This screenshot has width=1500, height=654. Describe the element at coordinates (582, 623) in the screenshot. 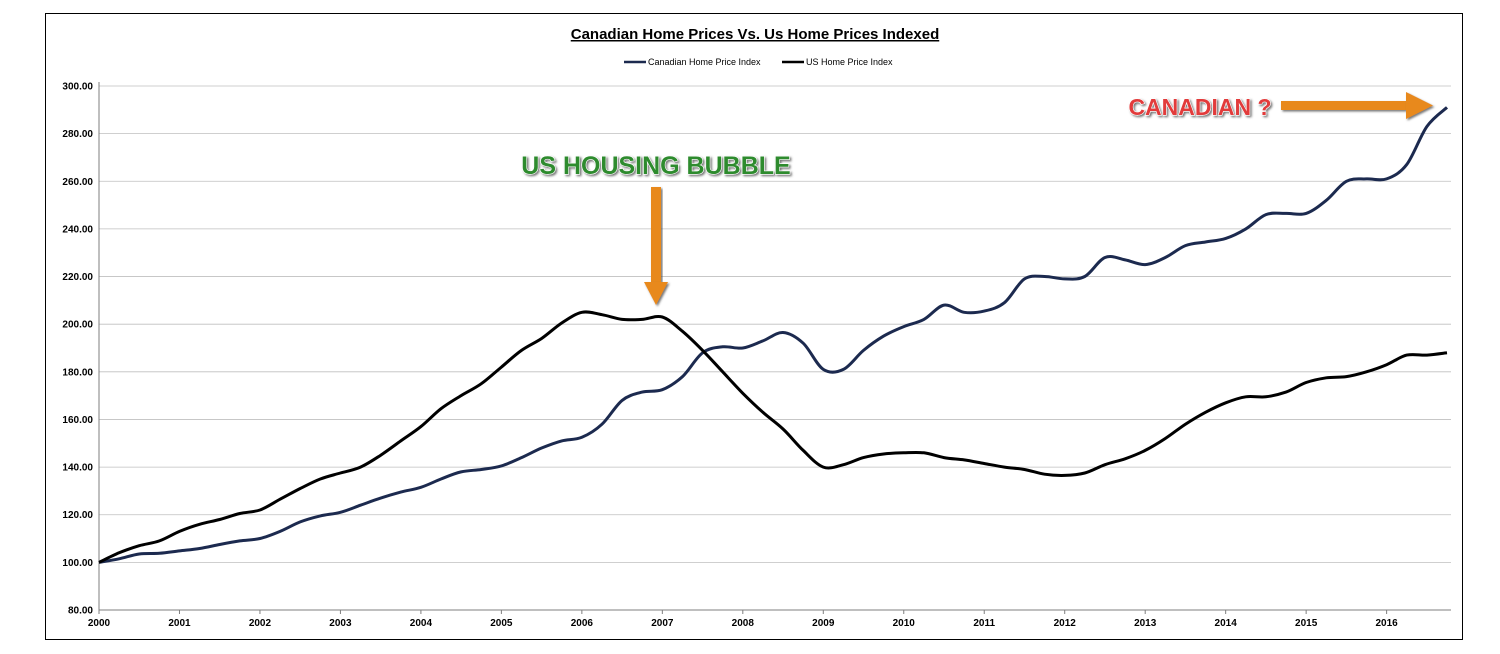

I see `x-tick-label: 2006` at that location.